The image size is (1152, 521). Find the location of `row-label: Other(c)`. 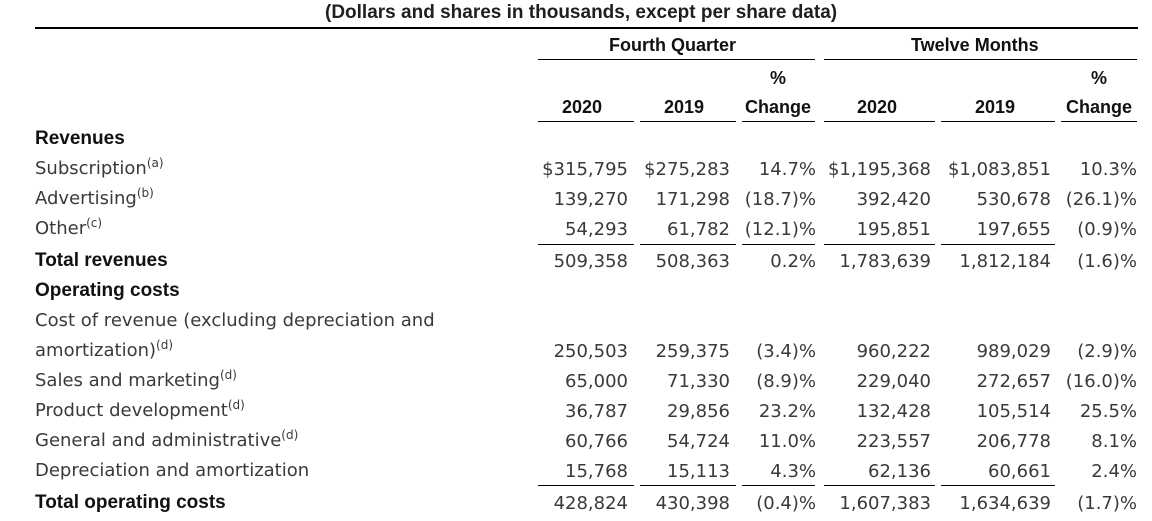

row-label: Other(c) is located at coordinates (68, 228).